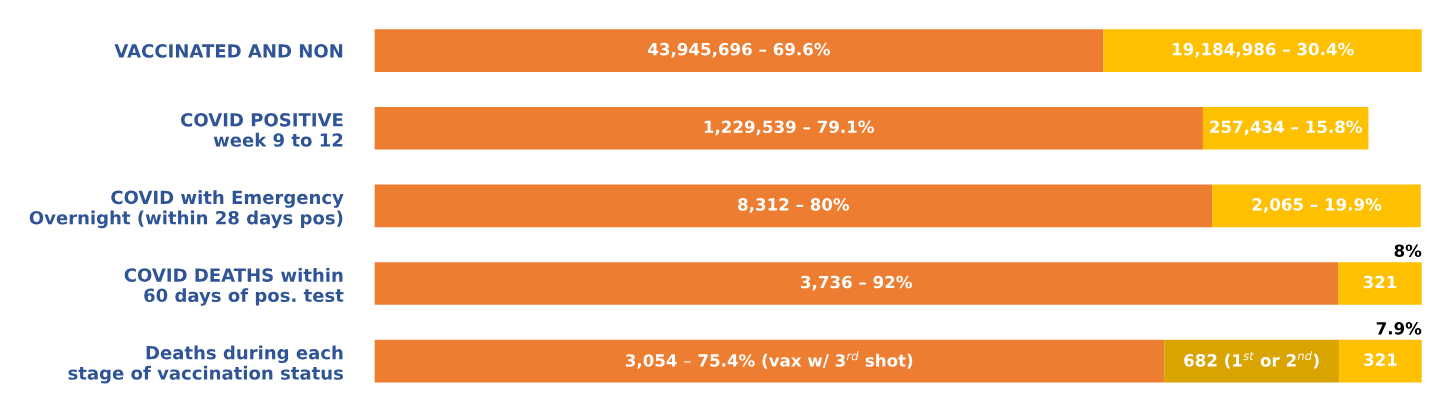 This screenshot has height=404, width=1429. Describe the element at coordinates (1399, 328) in the screenshot. I see `annotation: 7.9%` at that location.